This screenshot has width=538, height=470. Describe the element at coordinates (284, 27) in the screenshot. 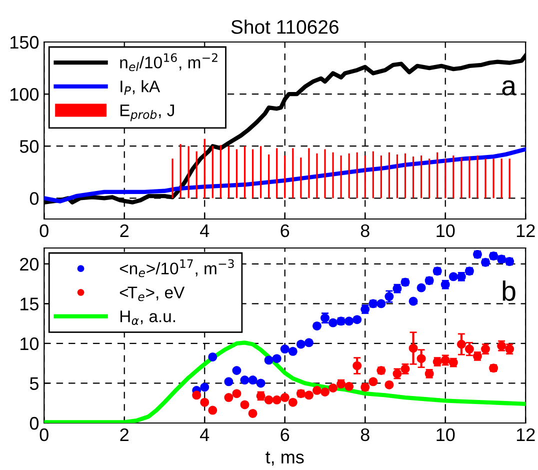

I see `chart-title: Shot 110626` at that location.